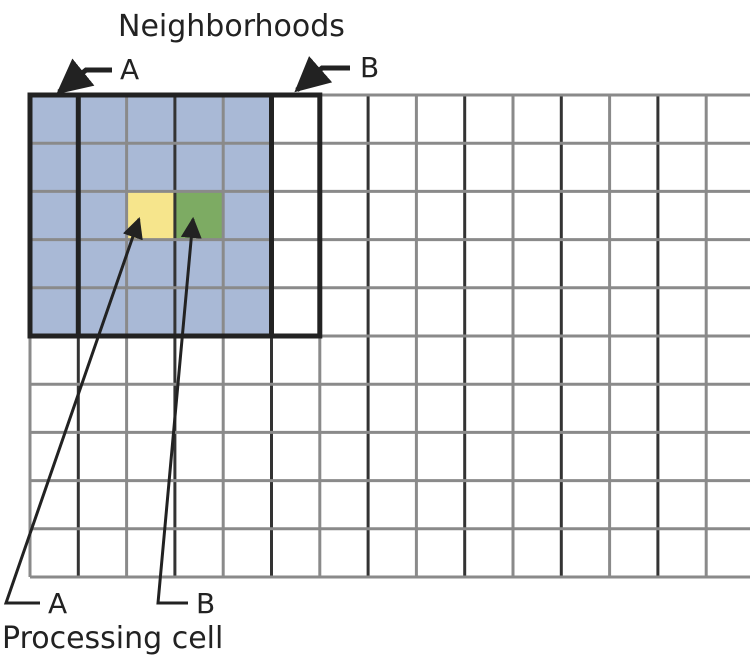  What do you see at coordinates (322, 74) in the screenshot?
I see `neighborhood-b-pointer` at bounding box center [322, 74].